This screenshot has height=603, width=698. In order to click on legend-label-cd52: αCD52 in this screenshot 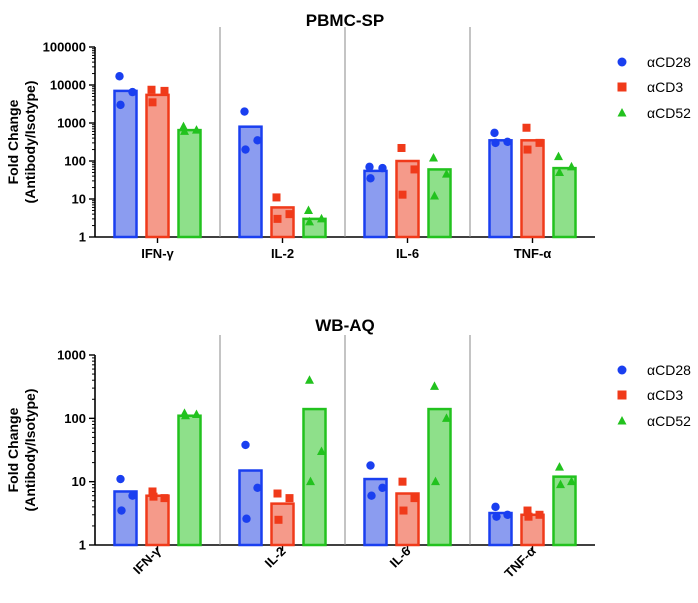, I will do `click(669, 113)`.